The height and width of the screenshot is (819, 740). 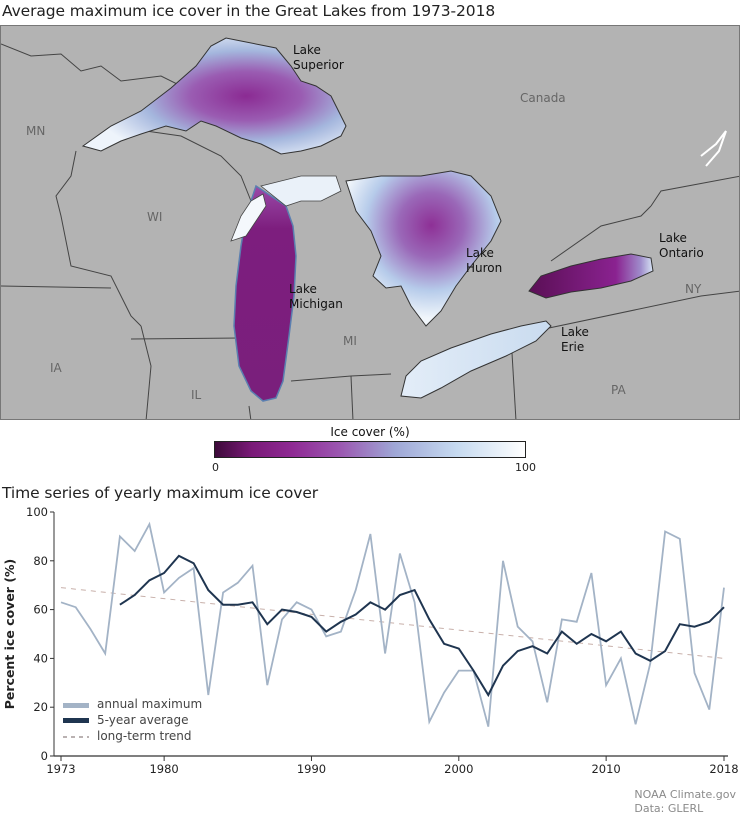 What do you see at coordinates (370, 432) in the screenshot?
I see `colorbar-title: Ice cover (%)` at bounding box center [370, 432].